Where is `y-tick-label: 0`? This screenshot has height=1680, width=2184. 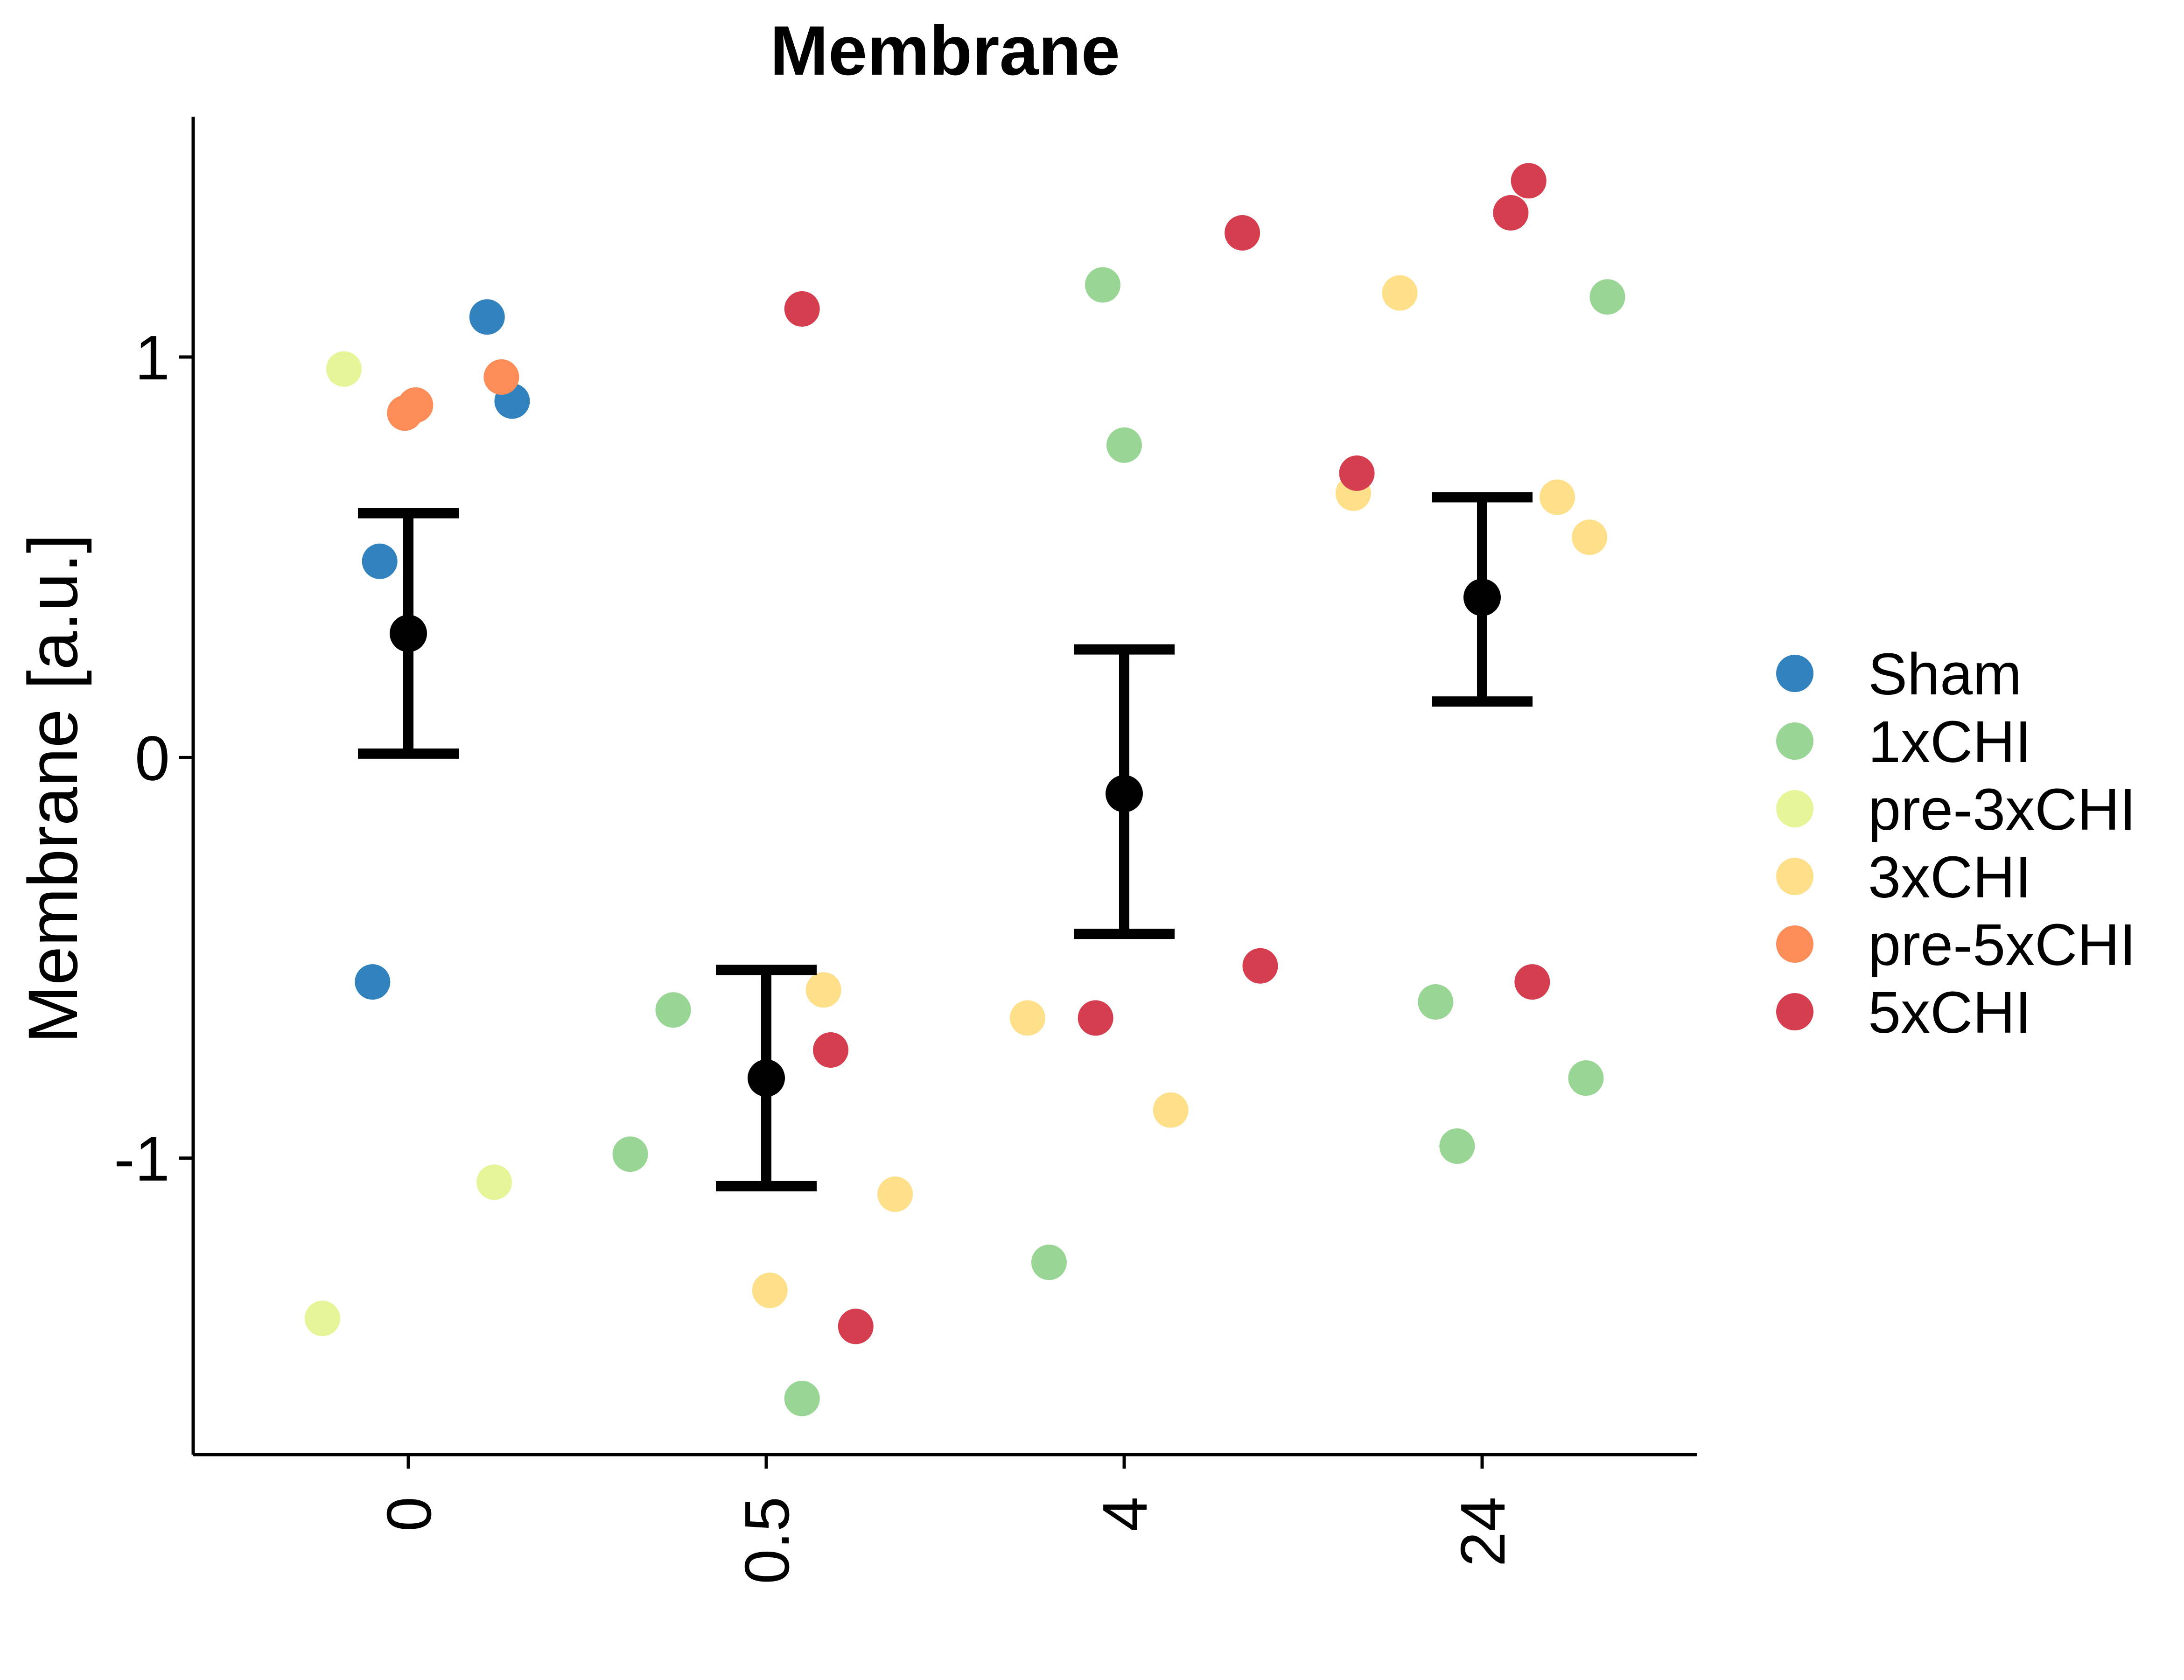
y-tick-label: 0 is located at coordinates (152, 758).